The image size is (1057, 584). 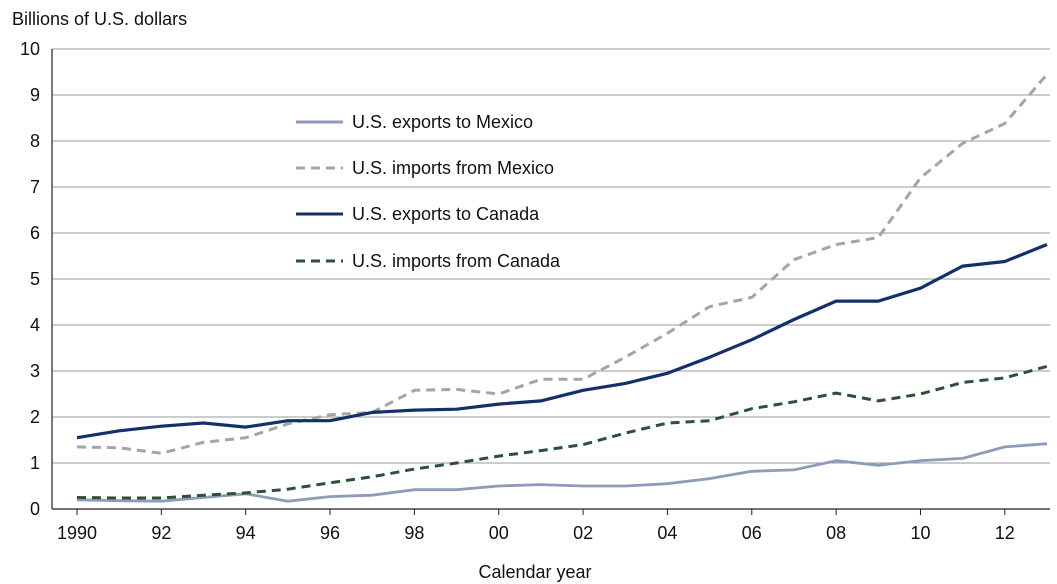 I want to click on legend-label: U.S. exports to Canada, so click(x=446, y=214).